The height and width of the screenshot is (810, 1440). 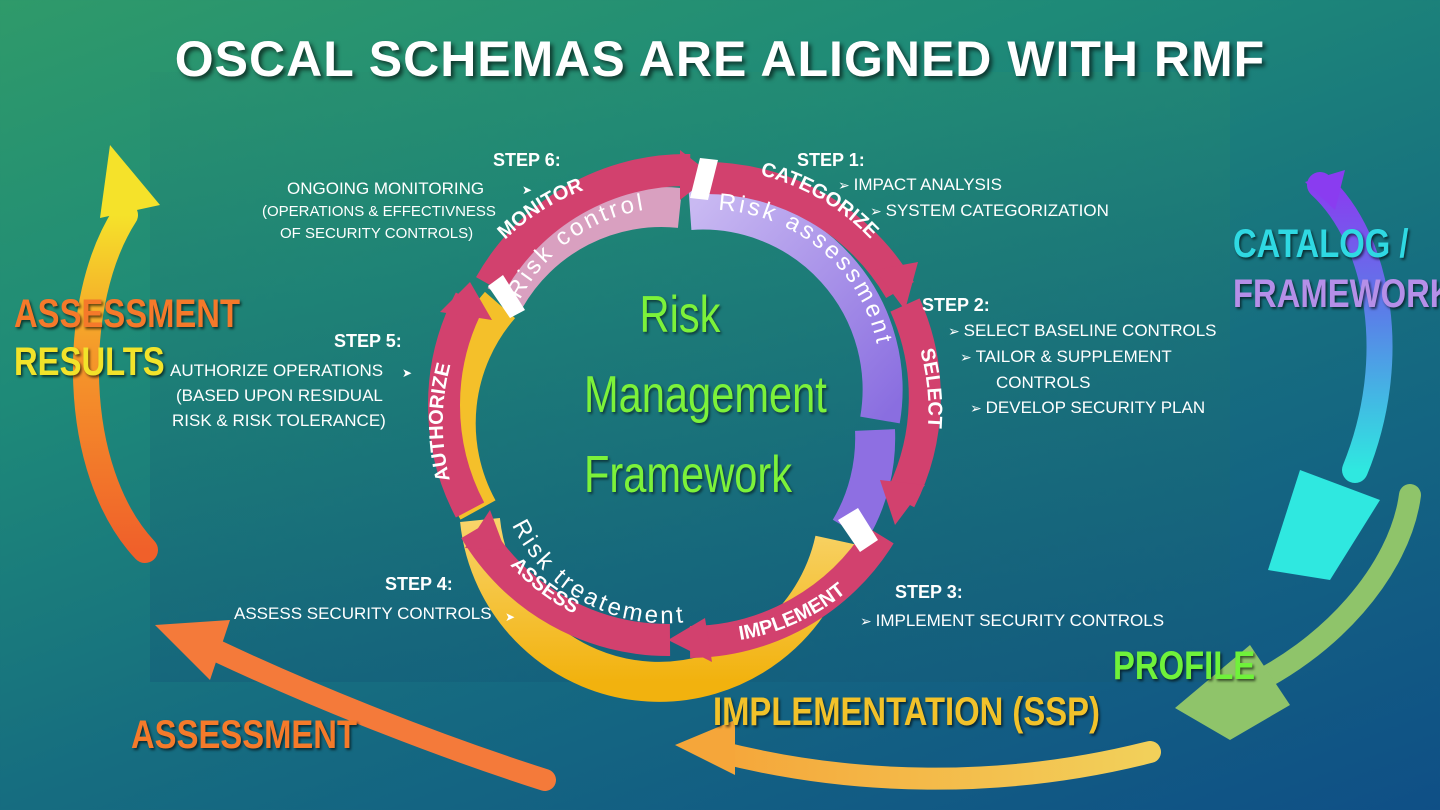 What do you see at coordinates (363, 613) in the screenshot?
I see `step4-item-1: ASSESS SECURITY CONTROLS` at bounding box center [363, 613].